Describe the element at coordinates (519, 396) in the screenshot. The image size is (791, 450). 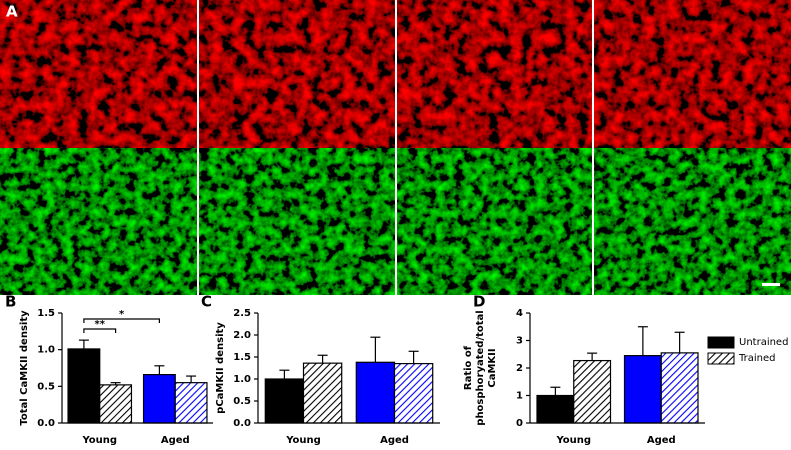
I see `y-tick-label: 1` at that location.